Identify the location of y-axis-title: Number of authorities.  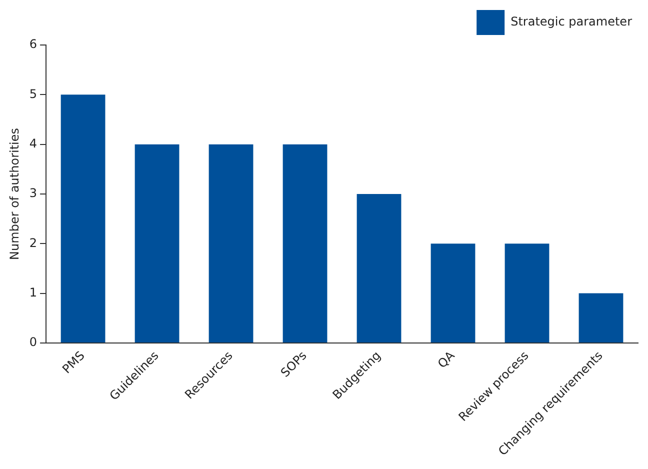
(14, 194).